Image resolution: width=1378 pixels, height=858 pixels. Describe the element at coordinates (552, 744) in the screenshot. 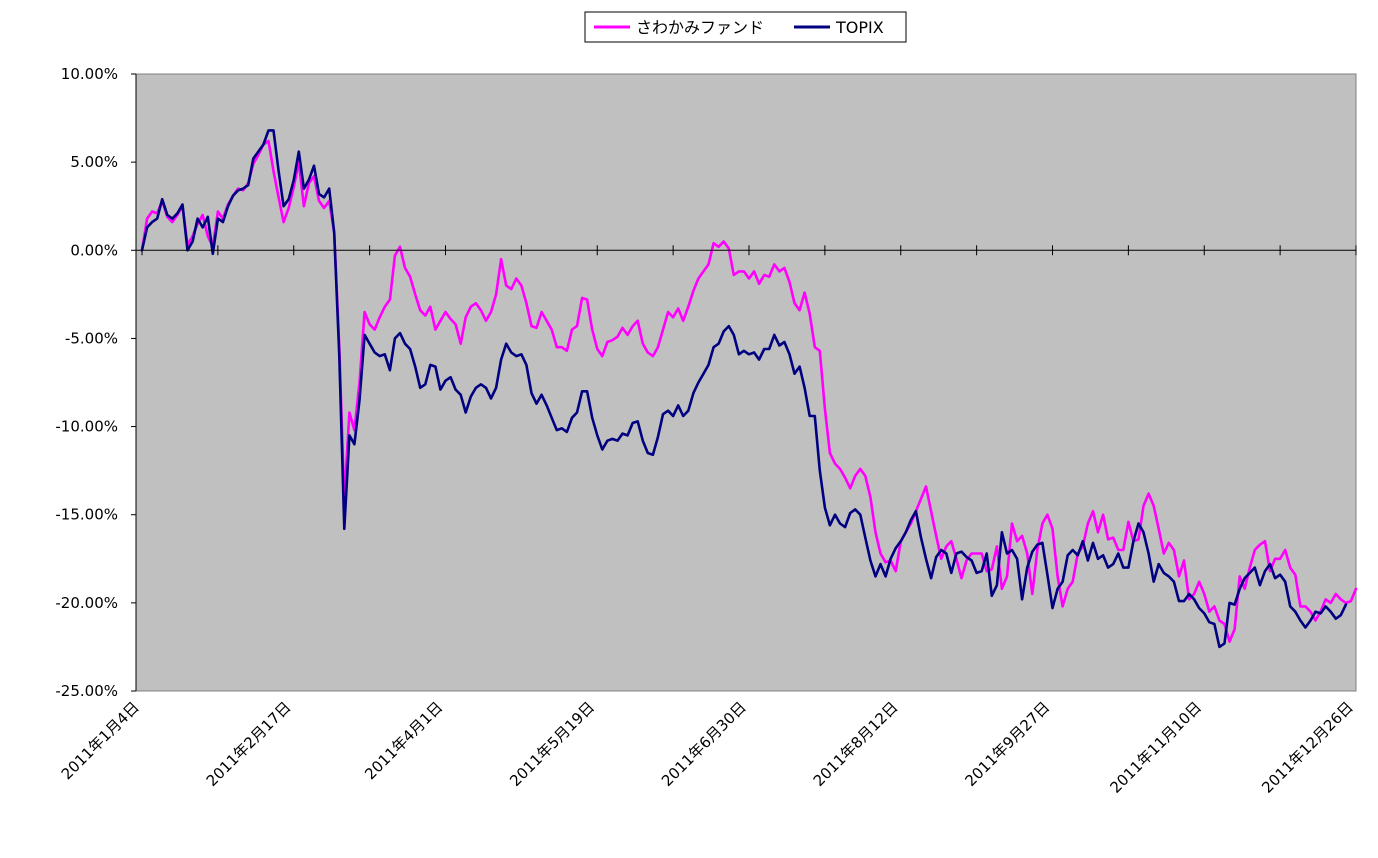

I see `x-tick-label: 2011年5月19日` at that location.